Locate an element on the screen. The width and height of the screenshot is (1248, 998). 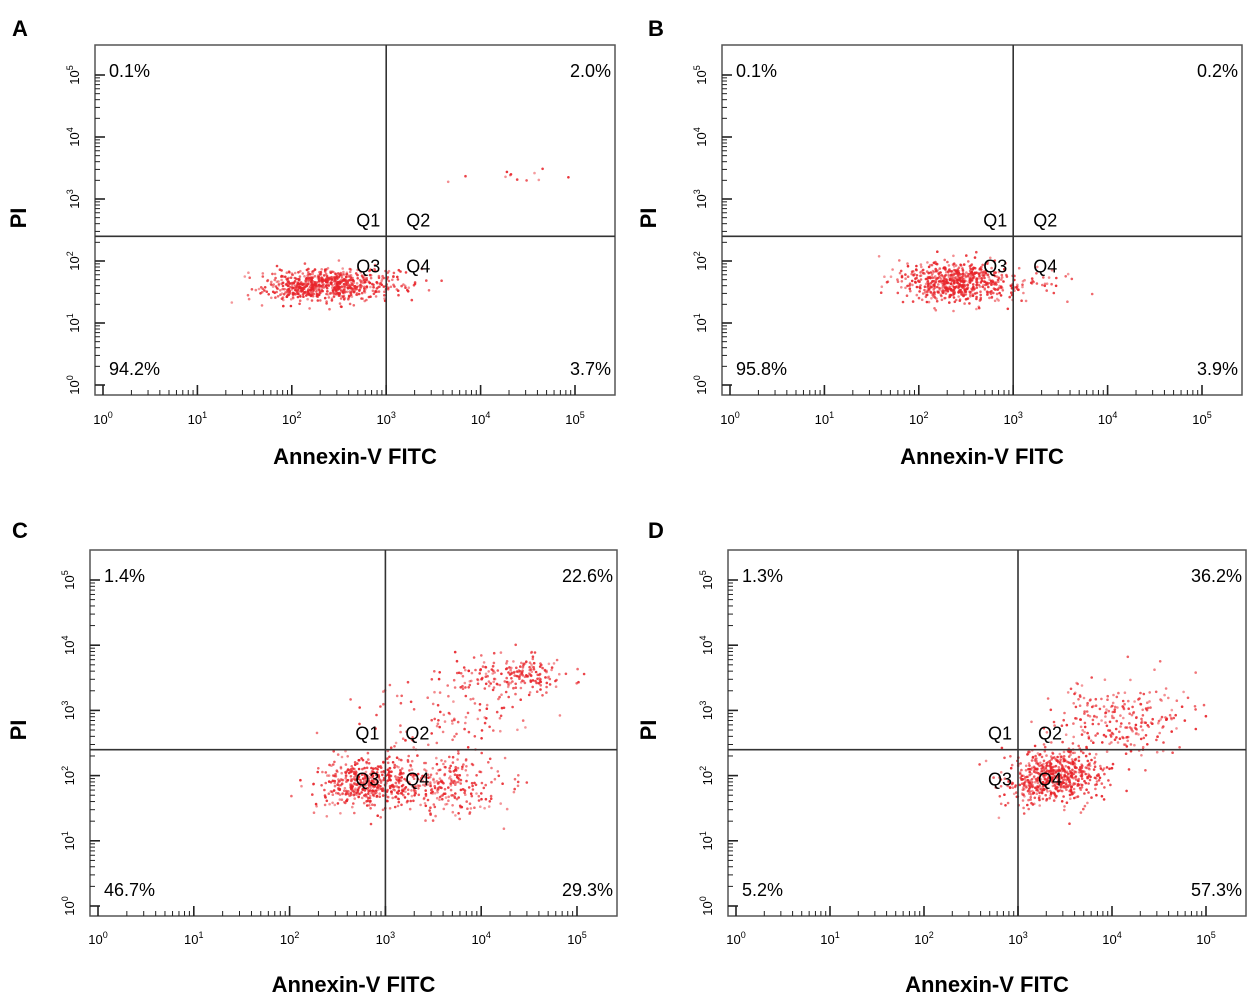
y-tick-label: 10⁴ is located at coordinates (700, 136).